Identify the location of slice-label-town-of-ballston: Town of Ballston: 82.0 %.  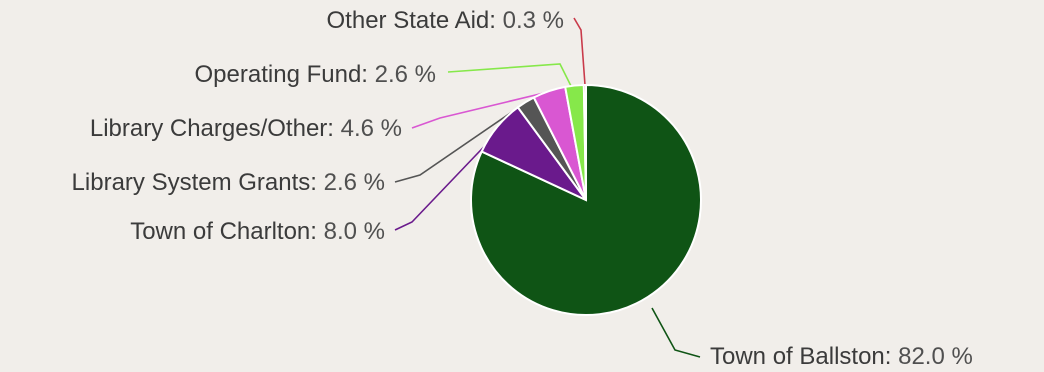
(841, 356).